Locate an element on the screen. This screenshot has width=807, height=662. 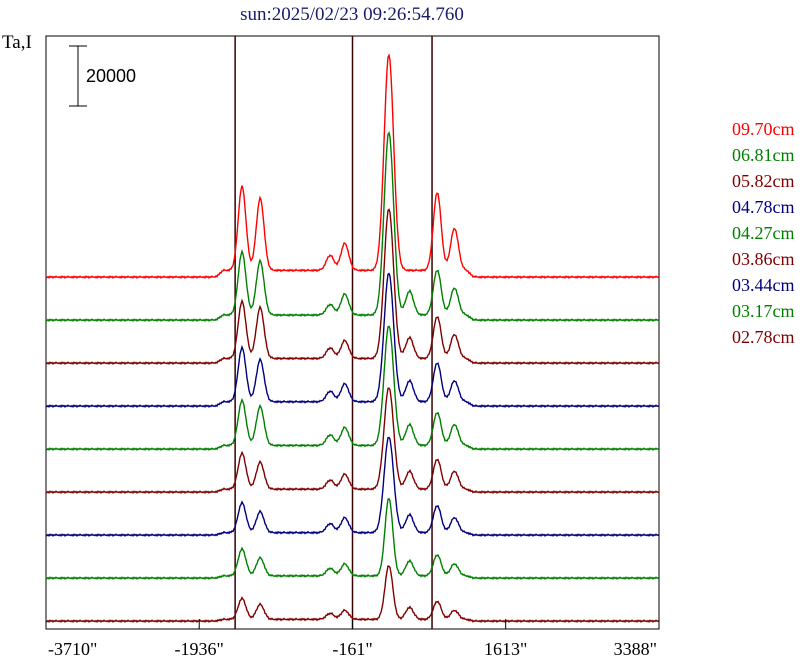
trace-04.27cm is located at coordinates (352, 388).